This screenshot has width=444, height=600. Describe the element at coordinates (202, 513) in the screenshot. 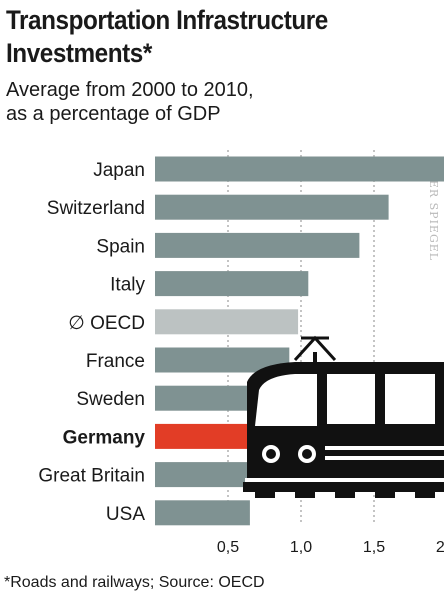

I see `bar-usa` at that location.